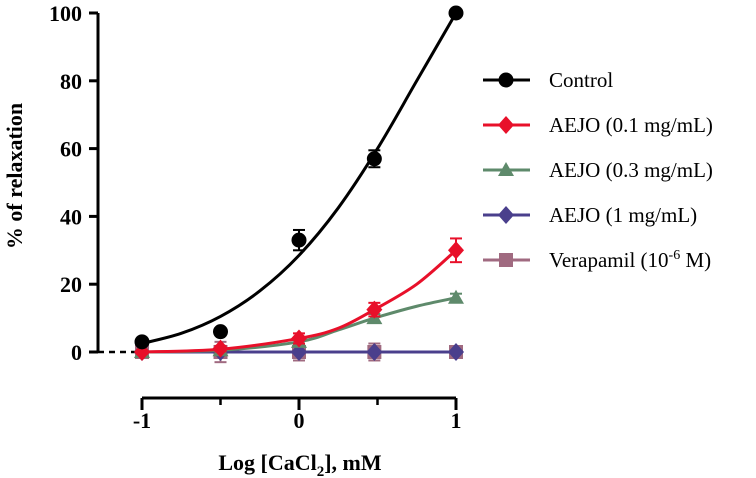 The image size is (756, 478). What do you see at coordinates (321, 471) in the screenshot?
I see `x-axis-title-sub: 2` at bounding box center [321, 471].